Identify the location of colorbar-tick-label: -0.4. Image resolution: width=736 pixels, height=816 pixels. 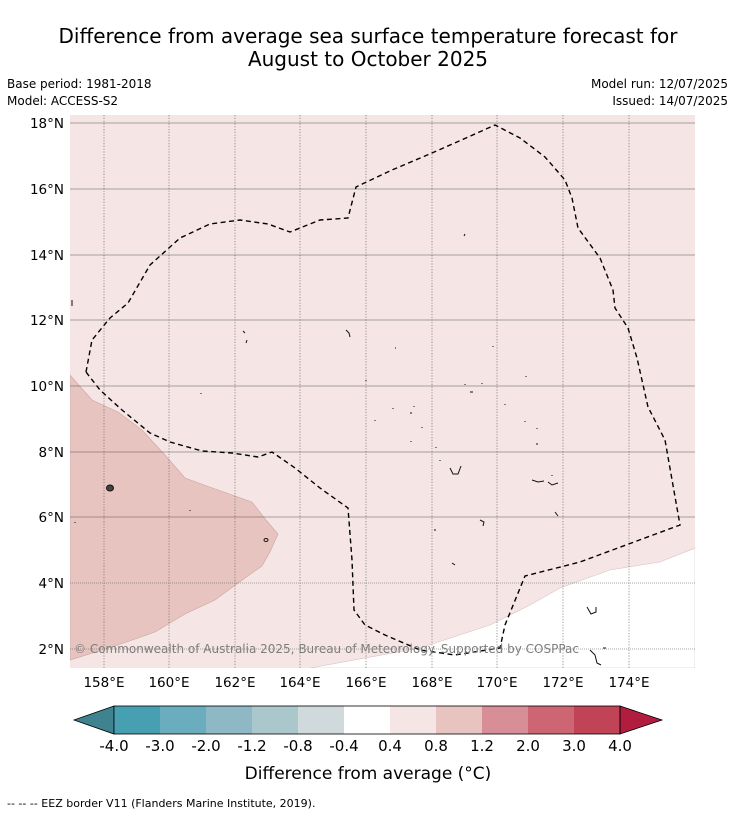
(343, 746).